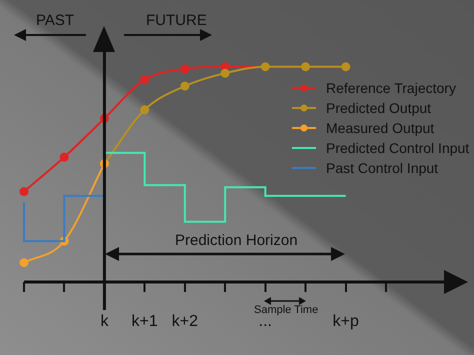 This screenshot has width=474, height=355. I want to click on text: PAST, so click(55, 20).